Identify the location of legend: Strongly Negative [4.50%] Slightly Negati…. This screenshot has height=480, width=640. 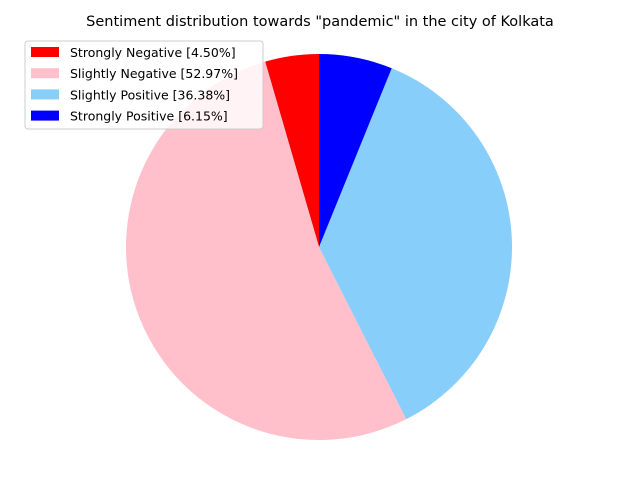
(144, 85).